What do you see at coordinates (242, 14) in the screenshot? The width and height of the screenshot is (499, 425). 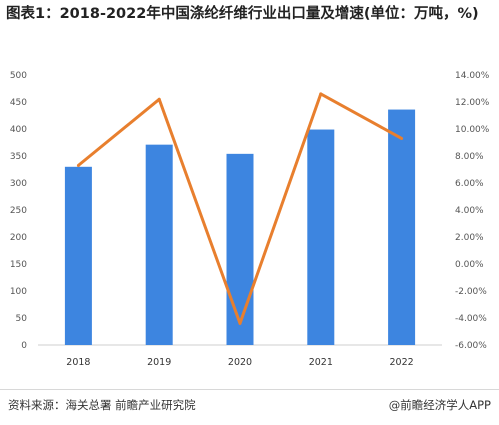 I see `chart-title: 图表1：2018-2022年中国涤纶纤维行业出口量及增速(单位：万吨，%)` at bounding box center [242, 14].